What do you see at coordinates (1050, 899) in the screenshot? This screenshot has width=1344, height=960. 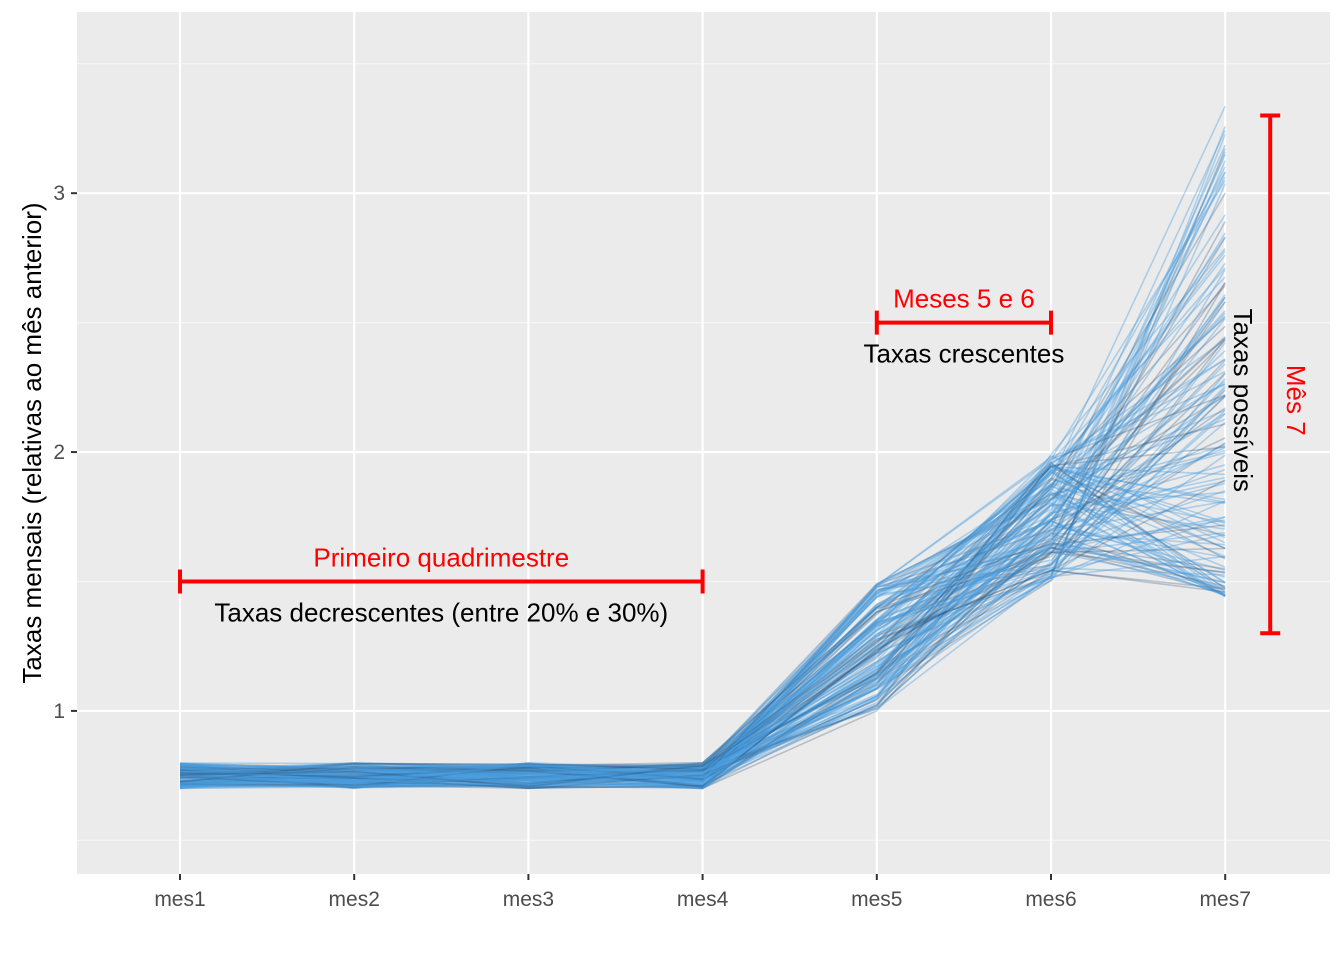 I see `x-tick-label: mes6` at bounding box center [1050, 899].